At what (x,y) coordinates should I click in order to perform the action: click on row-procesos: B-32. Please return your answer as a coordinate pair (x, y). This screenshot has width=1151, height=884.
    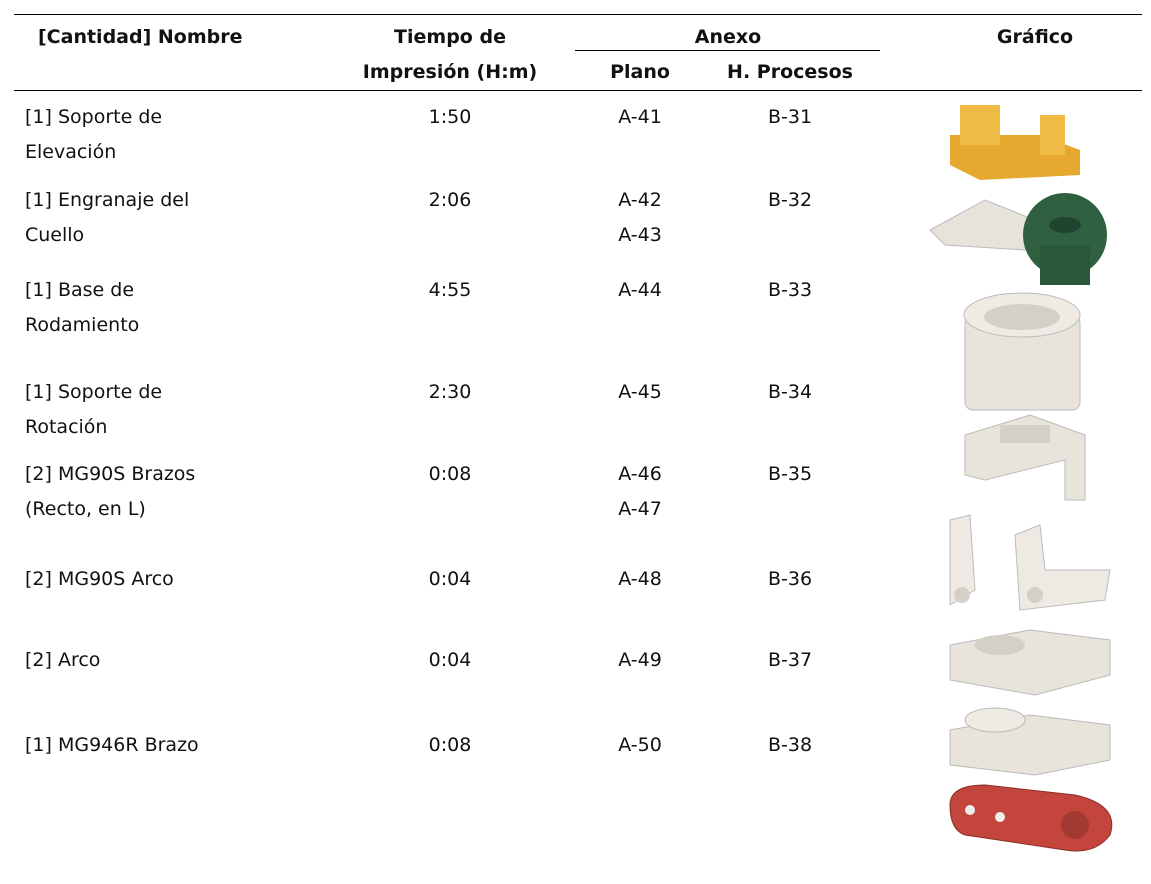
    Looking at the image, I should click on (790, 200).